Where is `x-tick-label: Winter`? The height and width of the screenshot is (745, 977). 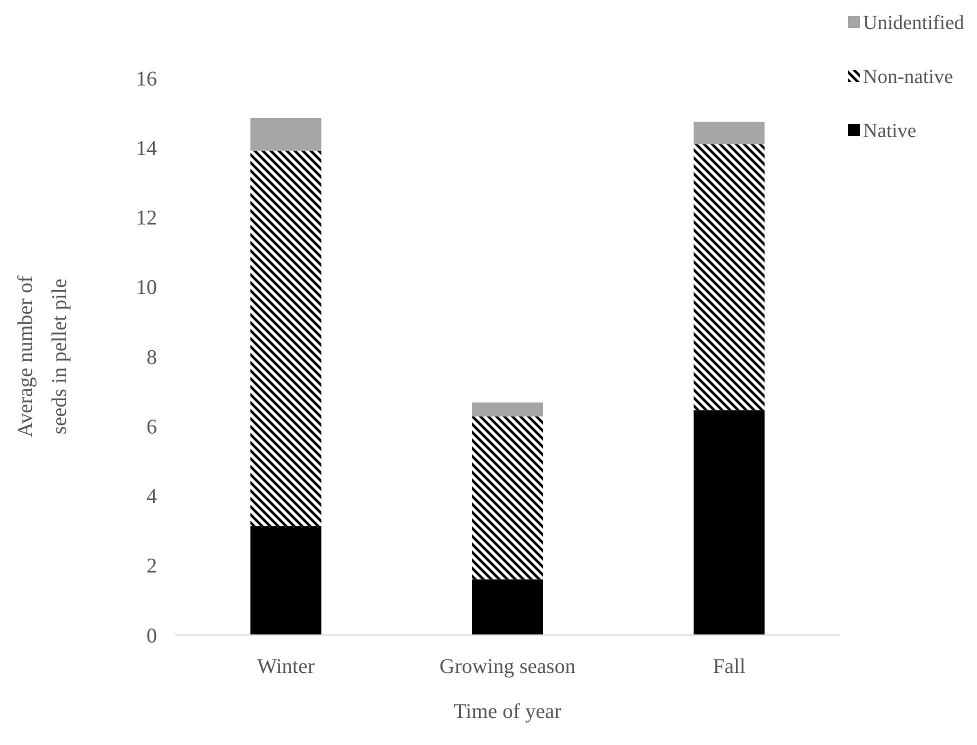 x-tick-label: Winter is located at coordinates (286, 666).